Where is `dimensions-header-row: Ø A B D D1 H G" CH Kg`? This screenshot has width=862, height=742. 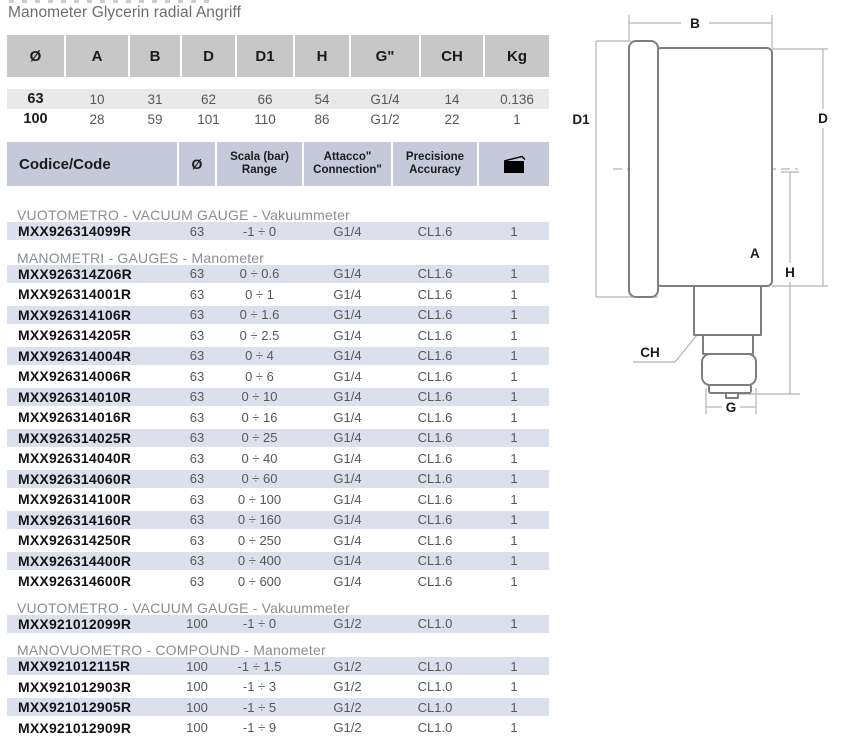
dimensions-header-row: Ø A B D D1 H G" CH Kg is located at coordinates (278, 56).